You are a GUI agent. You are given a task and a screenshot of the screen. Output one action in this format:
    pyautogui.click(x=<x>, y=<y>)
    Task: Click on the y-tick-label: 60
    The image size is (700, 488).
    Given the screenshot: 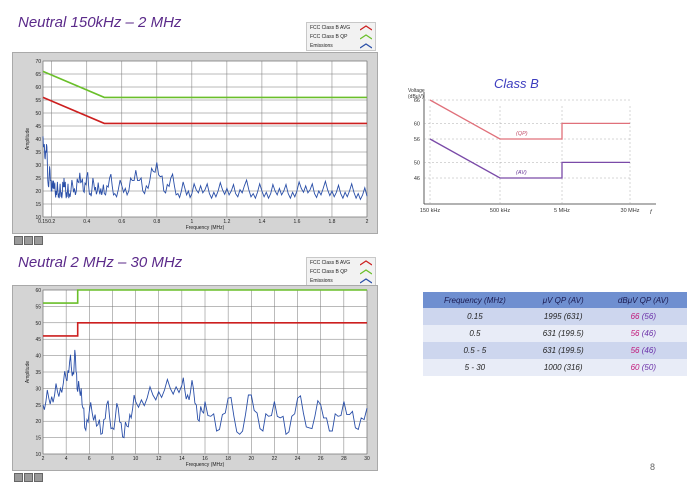 What is the action you would take?
    pyautogui.click(x=38, y=291)
    